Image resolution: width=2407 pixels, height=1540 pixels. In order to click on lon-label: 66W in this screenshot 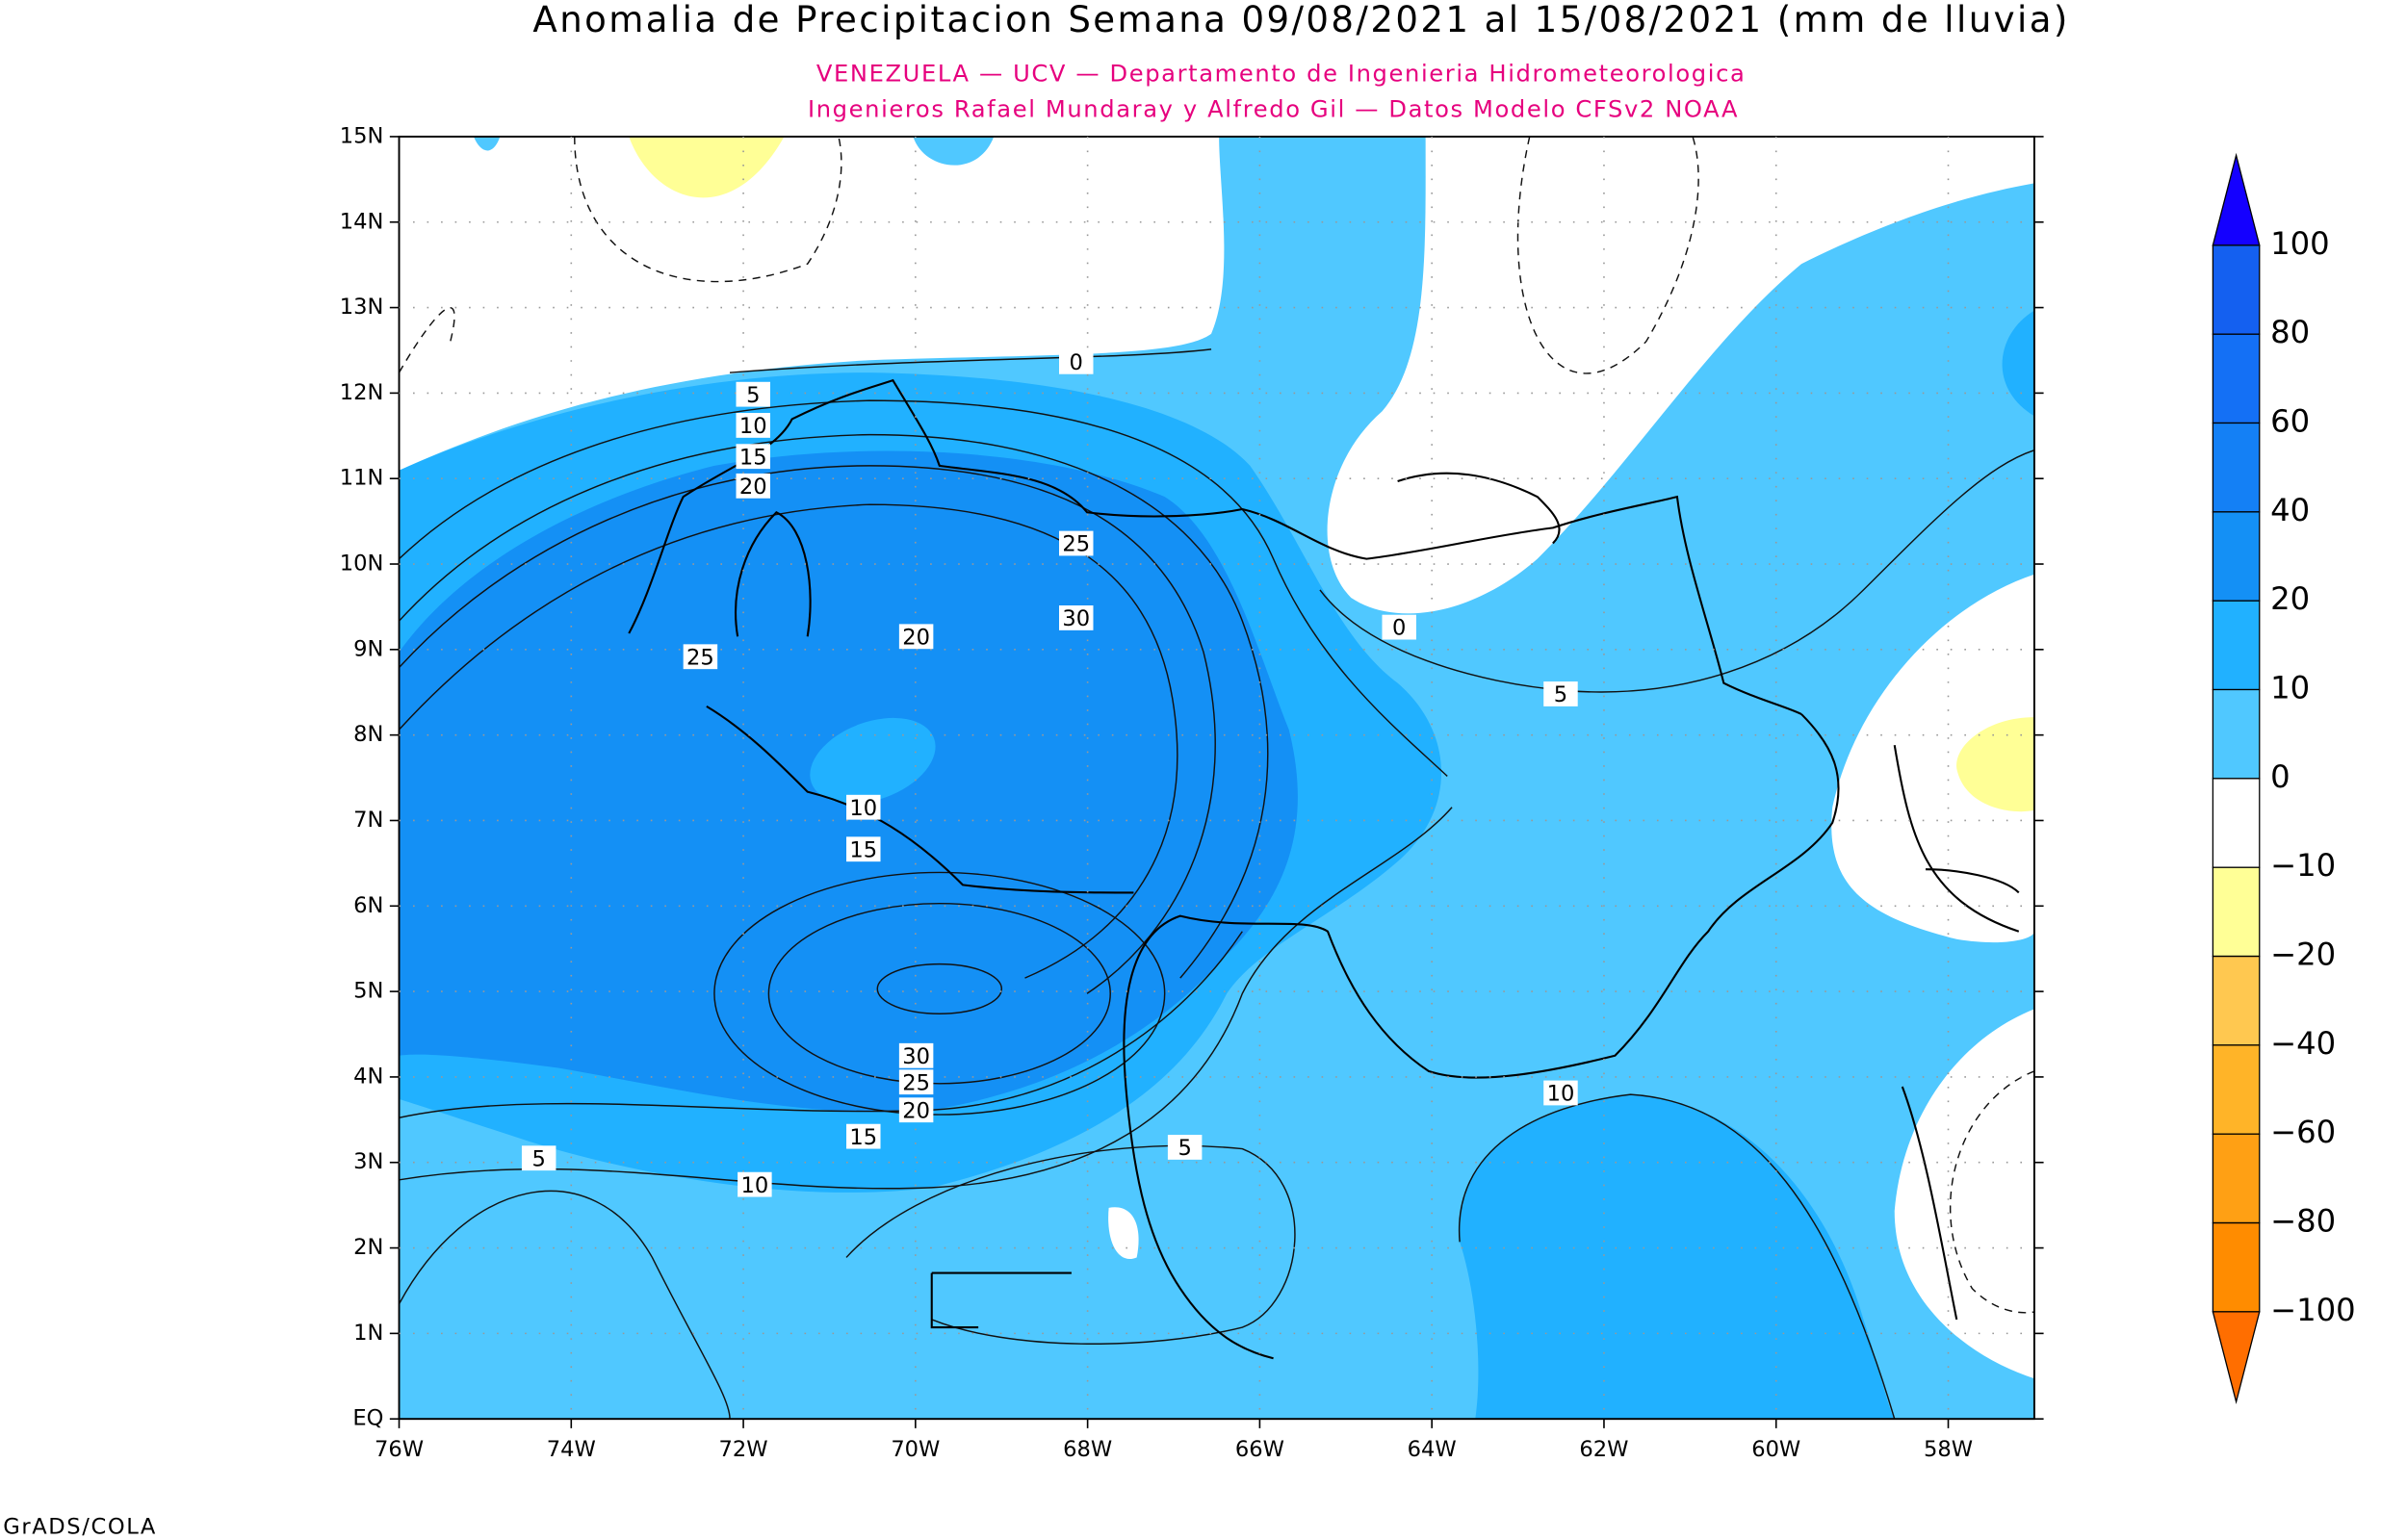, I will do `click(1259, 1449)`.